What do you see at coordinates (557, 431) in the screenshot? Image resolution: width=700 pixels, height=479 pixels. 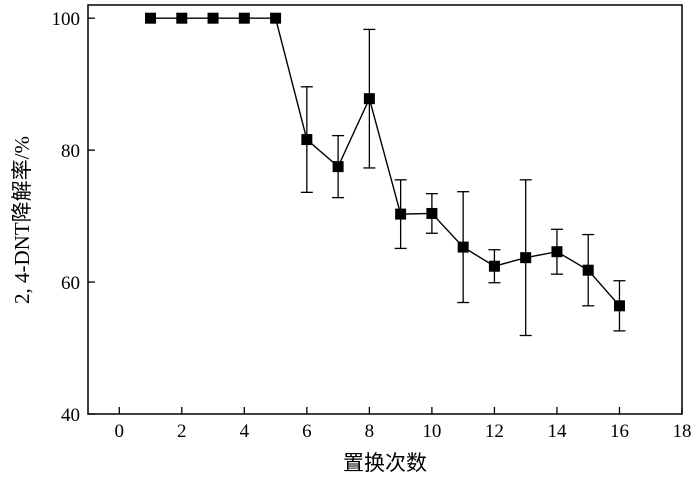 I see `x-tick-label: 14` at bounding box center [557, 431].